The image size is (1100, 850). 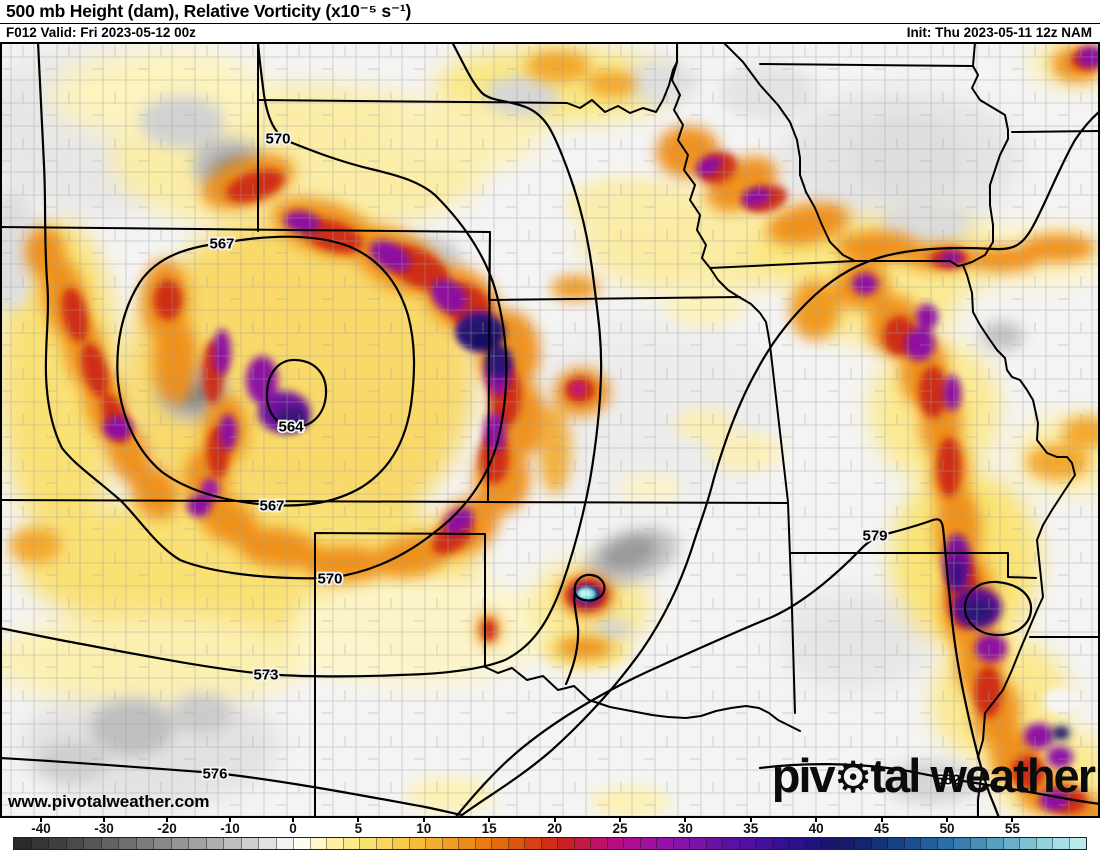 What do you see at coordinates (167, 828) in the screenshot?
I see `colorbar-tick-label: -20` at bounding box center [167, 828].